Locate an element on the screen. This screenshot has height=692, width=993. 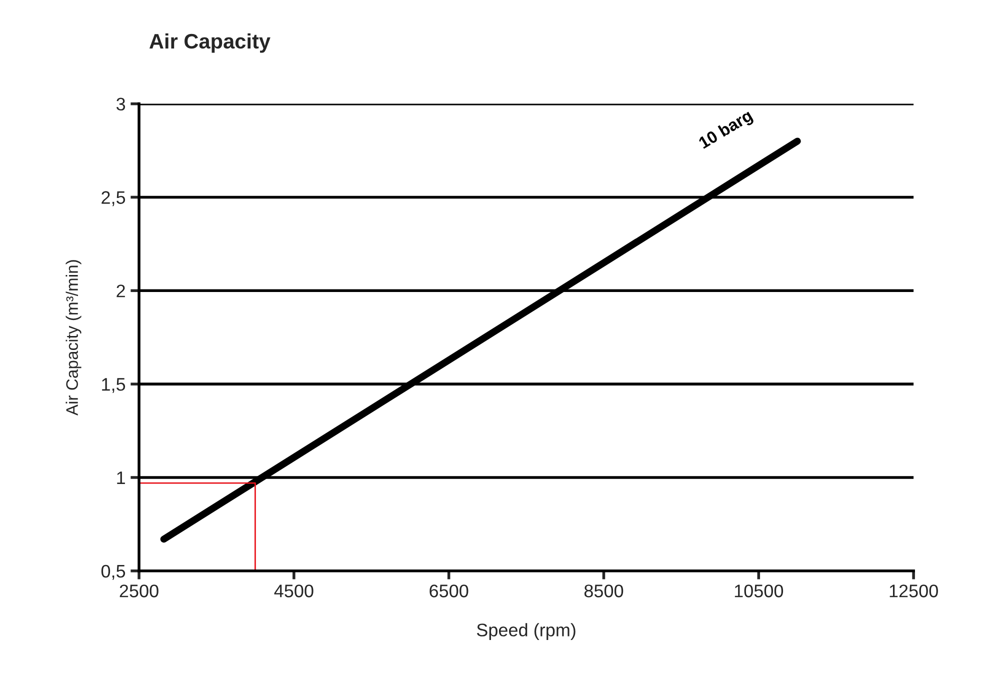
y-axis-title: Air Capacity (m³/min) is located at coordinates (74, 338).